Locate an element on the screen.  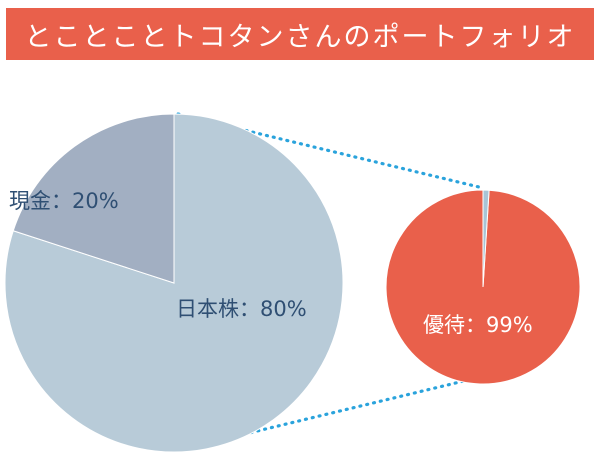
slice-label-cash: 現金：20% is located at coordinates (64, 201).